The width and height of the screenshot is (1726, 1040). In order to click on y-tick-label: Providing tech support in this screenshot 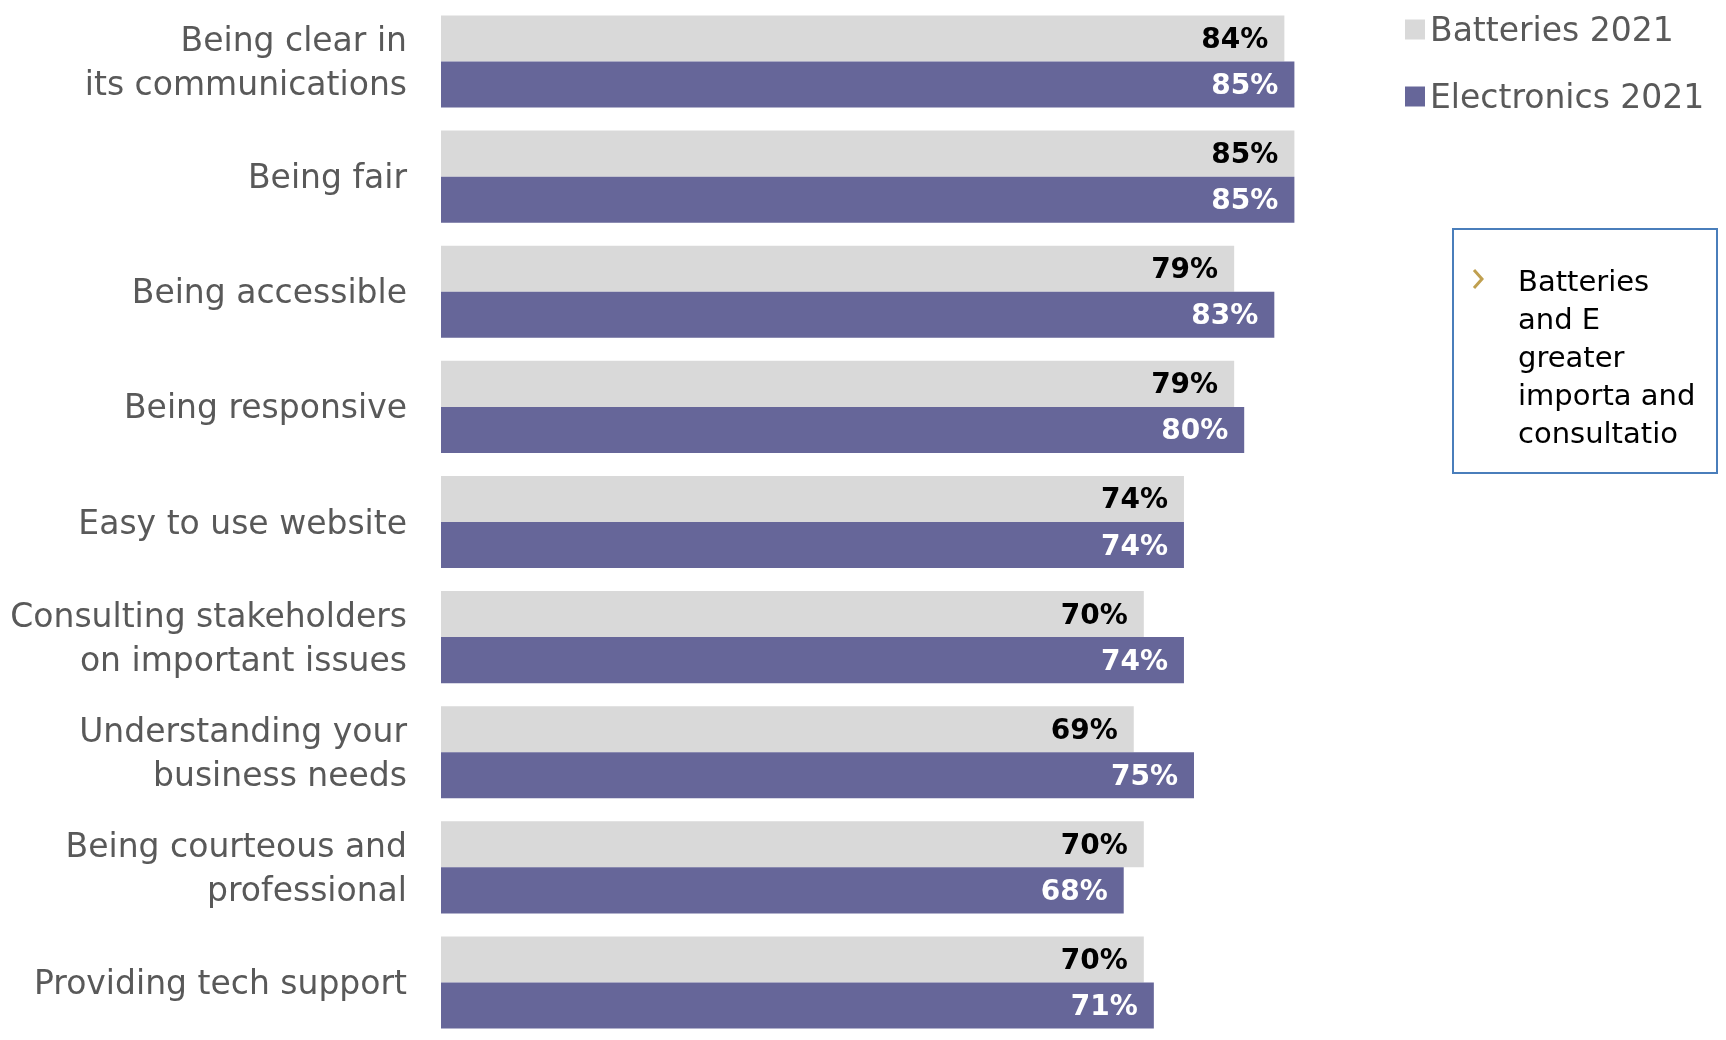, I will do `click(220, 982)`.